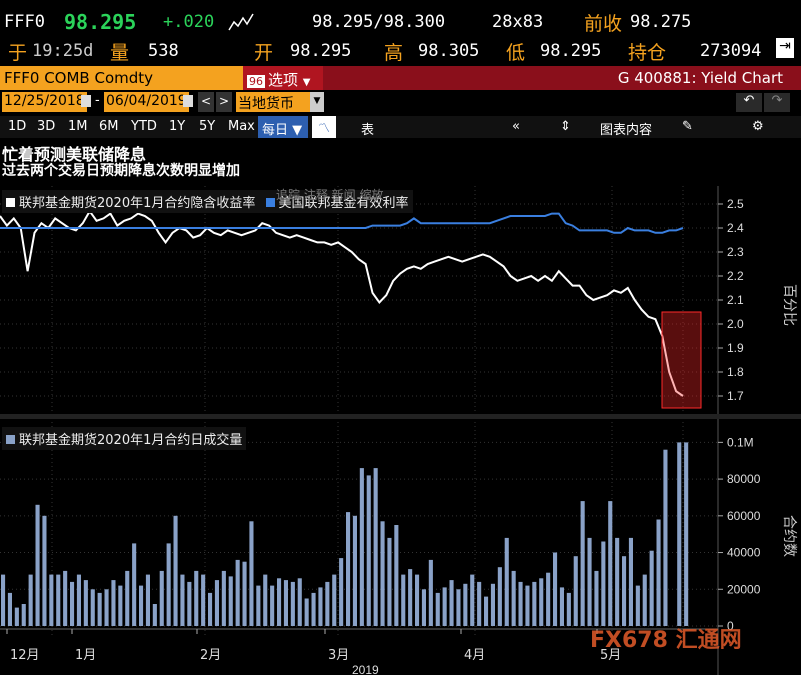 The image size is (801, 675). Describe the element at coordinates (735, 228) in the screenshot. I see `y-tick-label: 2.4` at that location.